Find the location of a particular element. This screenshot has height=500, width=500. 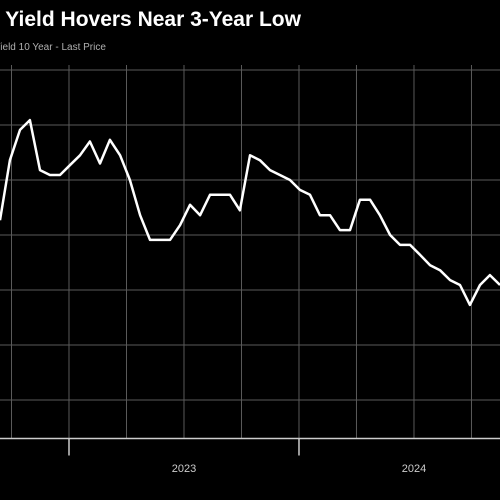

chart-subtitle: Yield 10 Year - Last Price is located at coordinates (53, 47).